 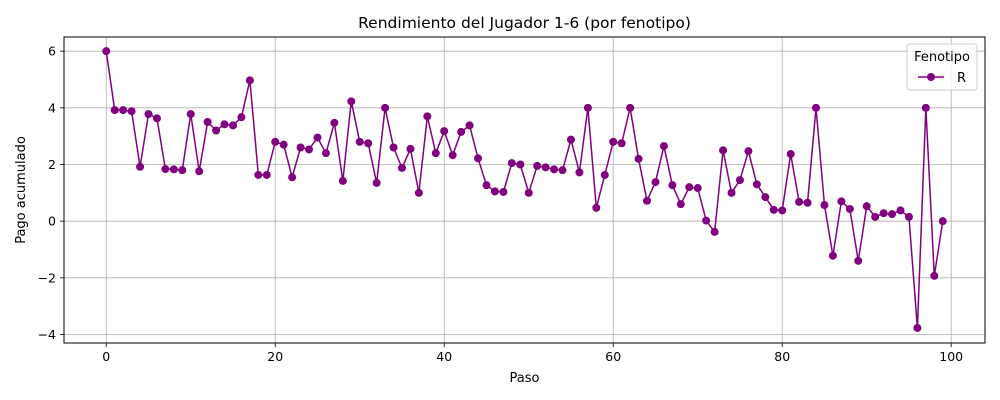 What do you see at coordinates (951, 356) in the screenshot?
I see `x-tick-label: 100` at bounding box center [951, 356].